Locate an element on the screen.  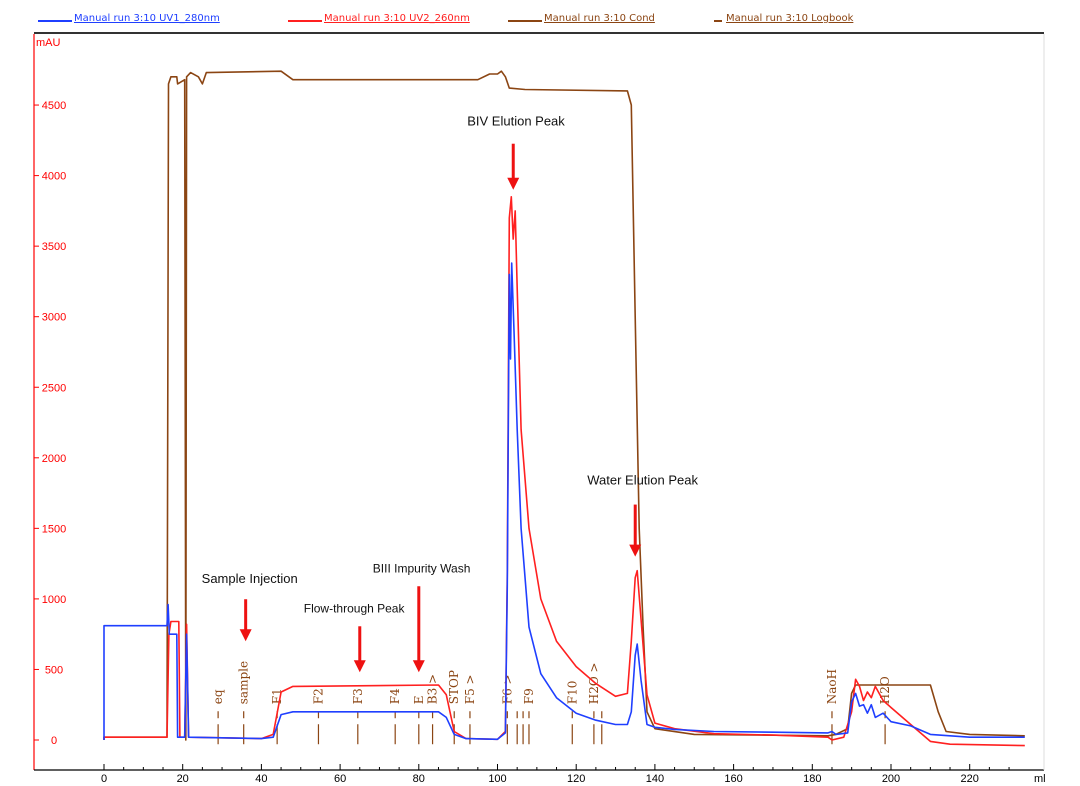
x-axis-label: ml is located at coordinates (1040, 779).